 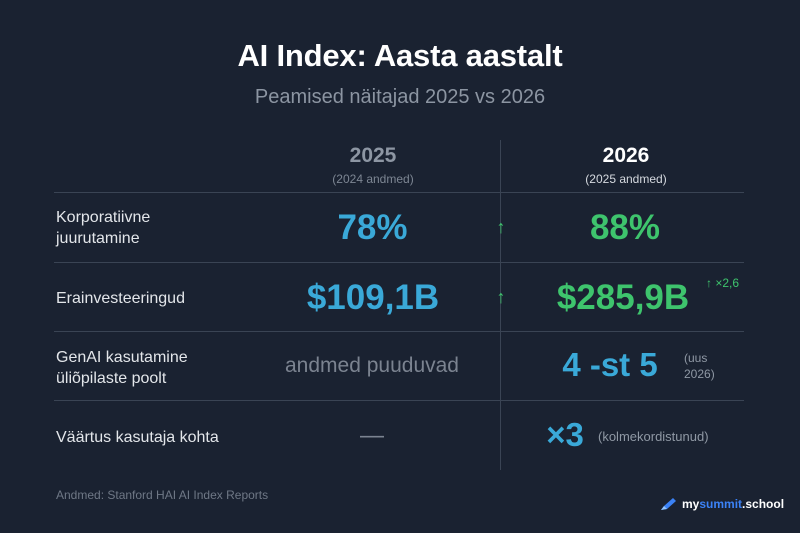 I want to click on row-label-adoption: Korporatiivne juurutamine, so click(x=103, y=228).